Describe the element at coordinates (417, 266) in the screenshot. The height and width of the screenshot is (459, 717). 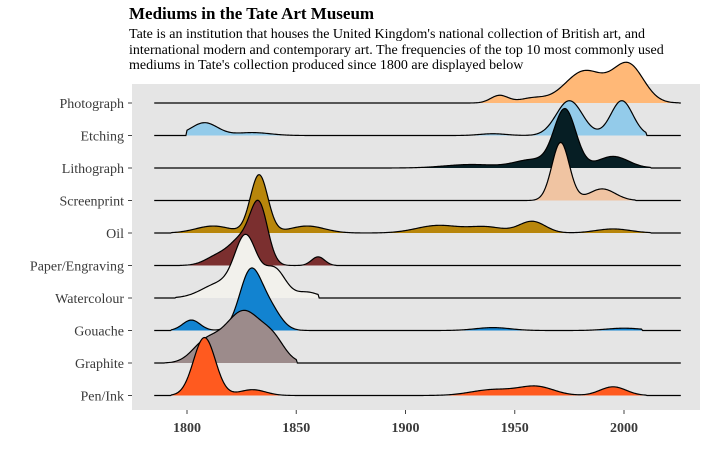
I see `ridge-line-watercolour` at that location.